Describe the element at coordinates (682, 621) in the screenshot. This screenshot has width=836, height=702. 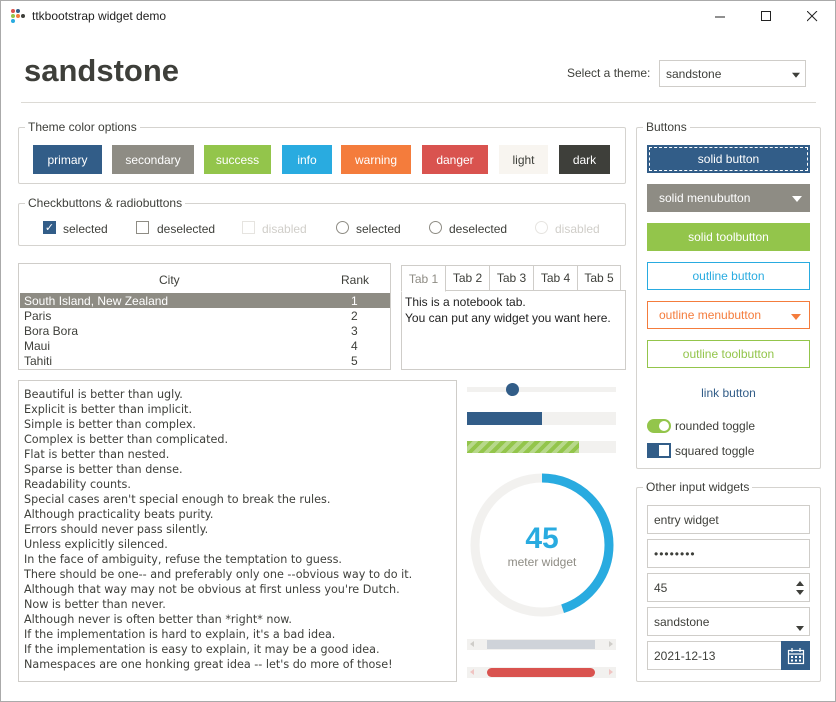
I see `combobox-value: sandstone` at that location.